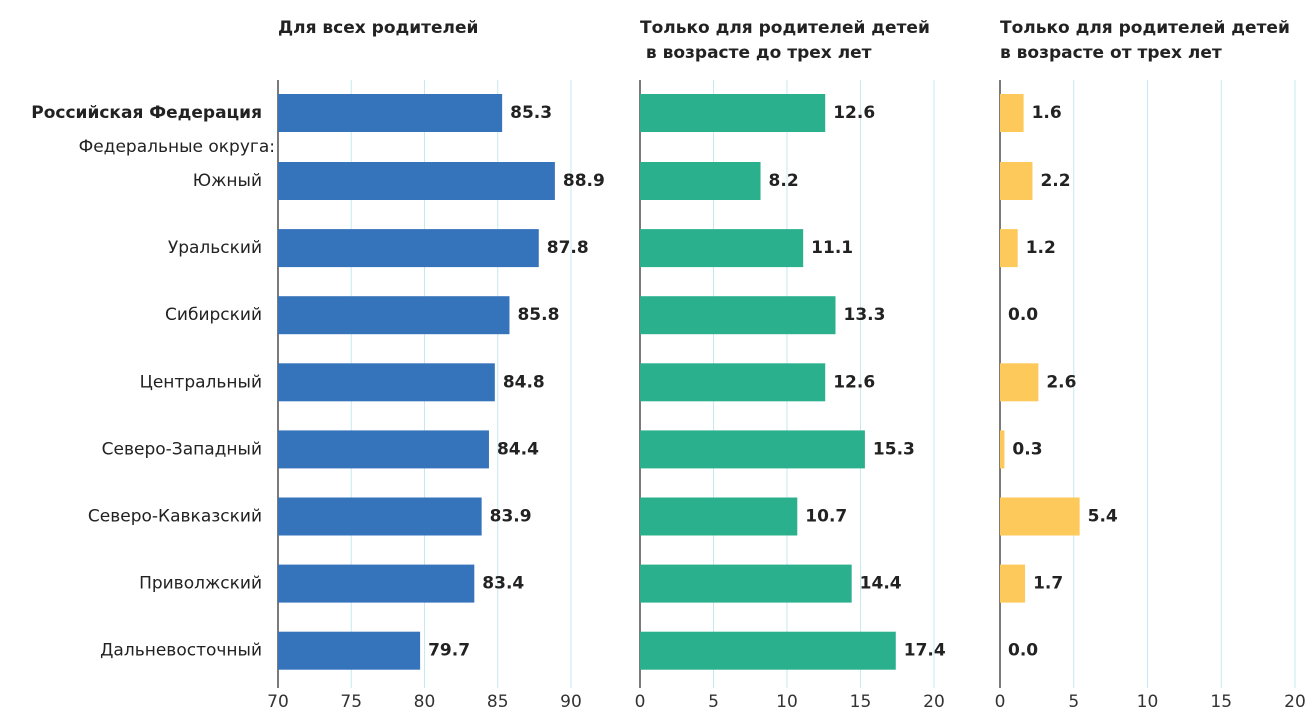 This screenshot has height=713, width=1309. What do you see at coordinates (201, 382) in the screenshot?
I see `category-label: Центральный` at bounding box center [201, 382].